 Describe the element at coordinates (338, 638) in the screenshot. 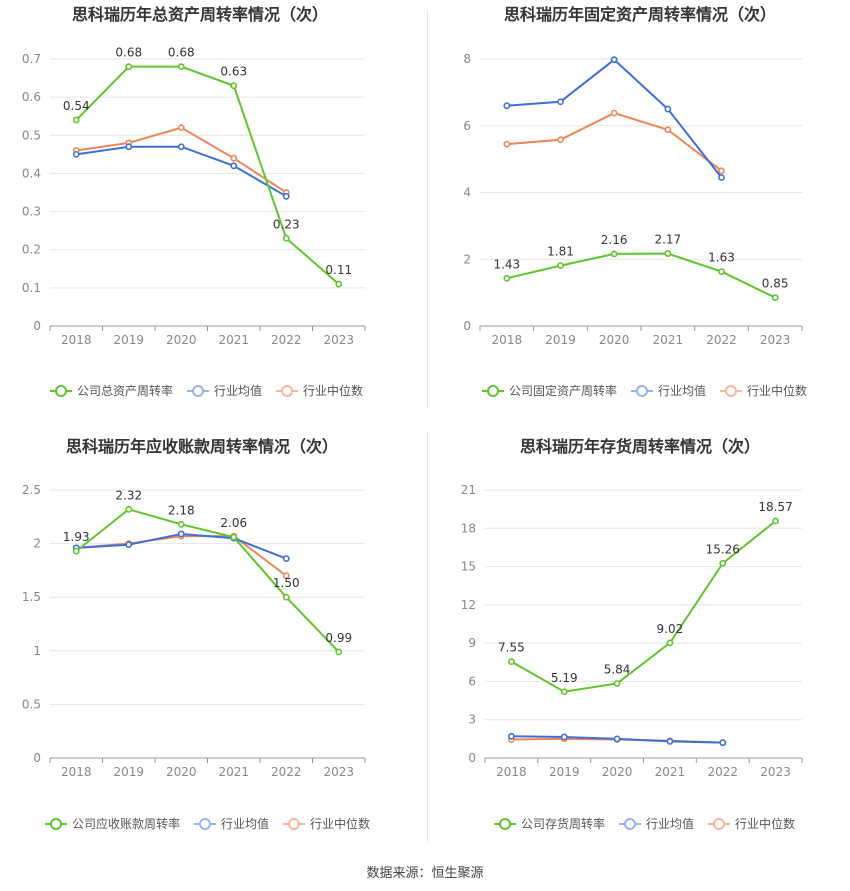

I see `data-label: 0.99` at that location.